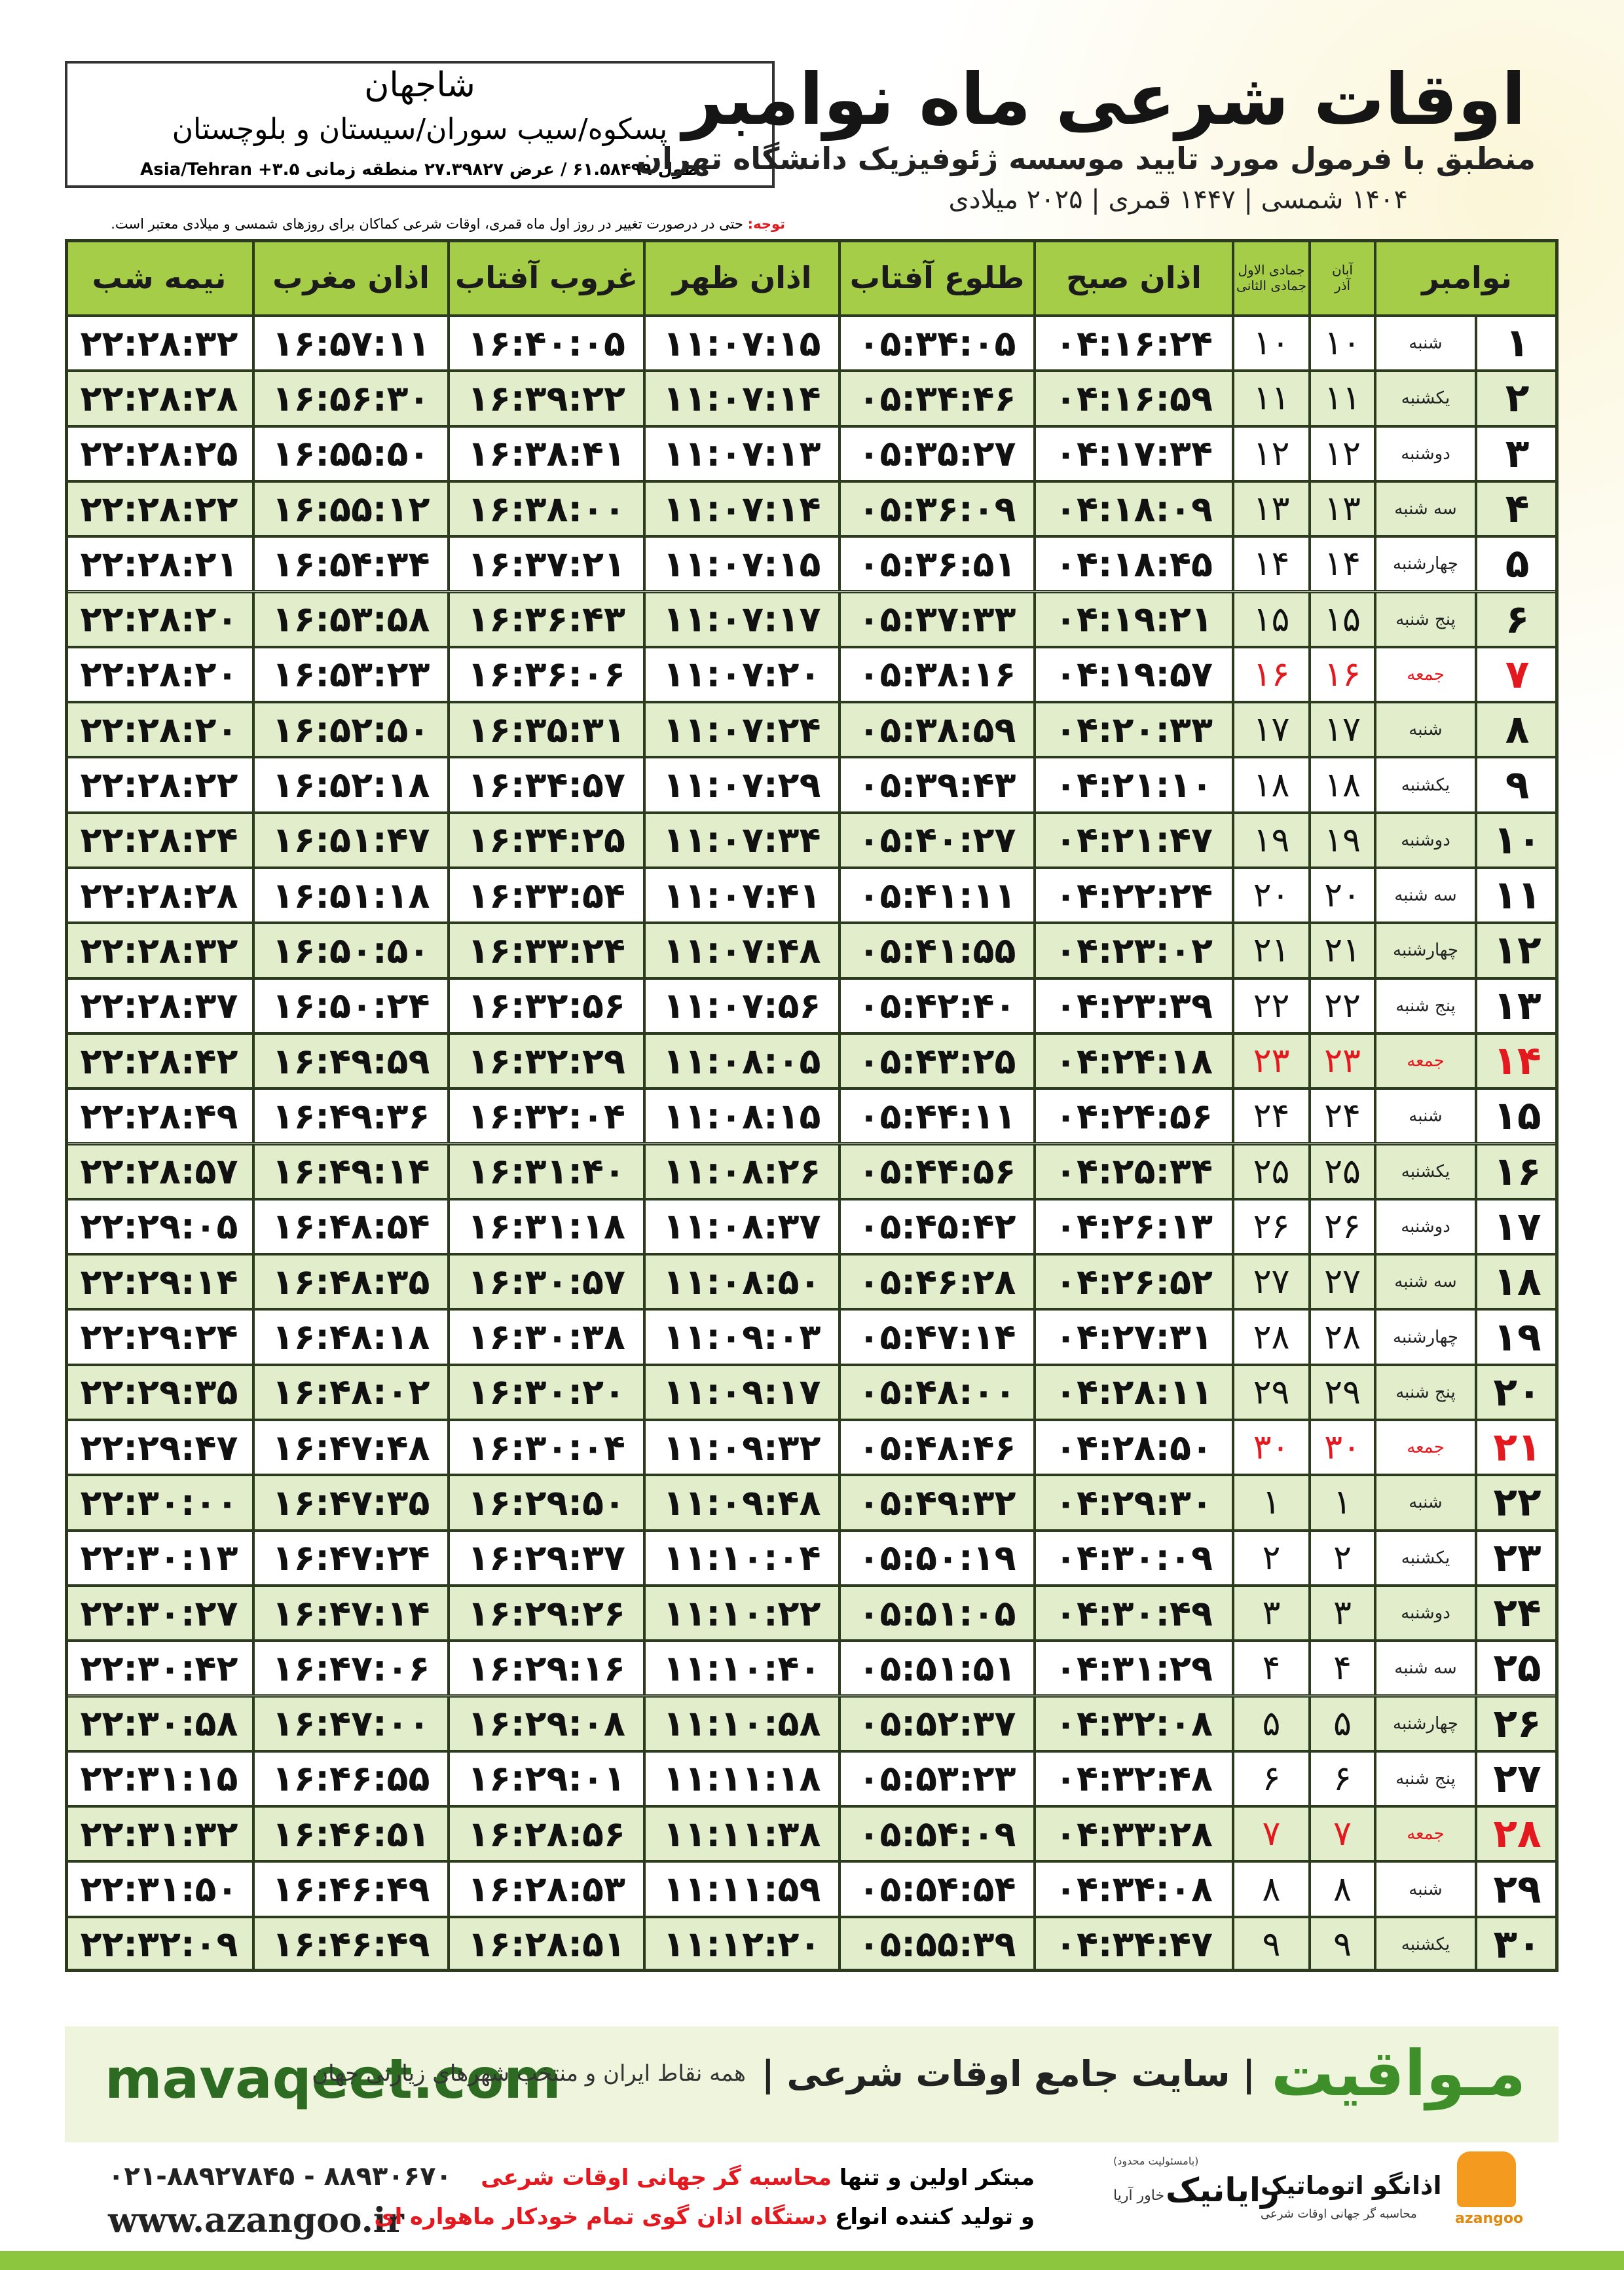  I want to click on time-cell: ۱۱:۰۹:۳۲, so click(742, 1448).